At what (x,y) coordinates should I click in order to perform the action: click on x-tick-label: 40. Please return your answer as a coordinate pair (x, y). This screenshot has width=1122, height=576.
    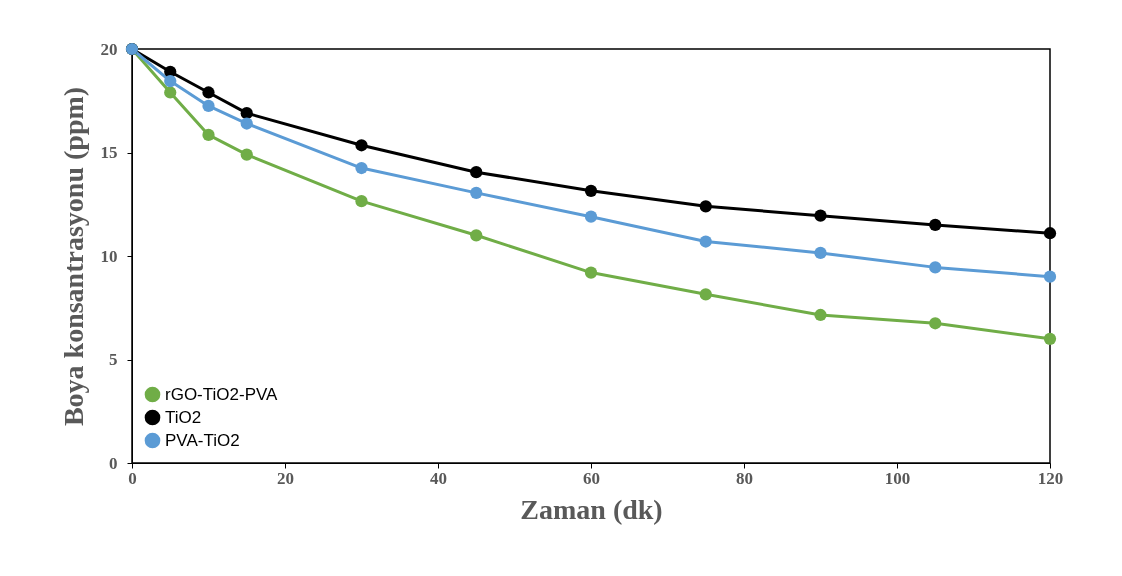
    Looking at the image, I should click on (438, 478).